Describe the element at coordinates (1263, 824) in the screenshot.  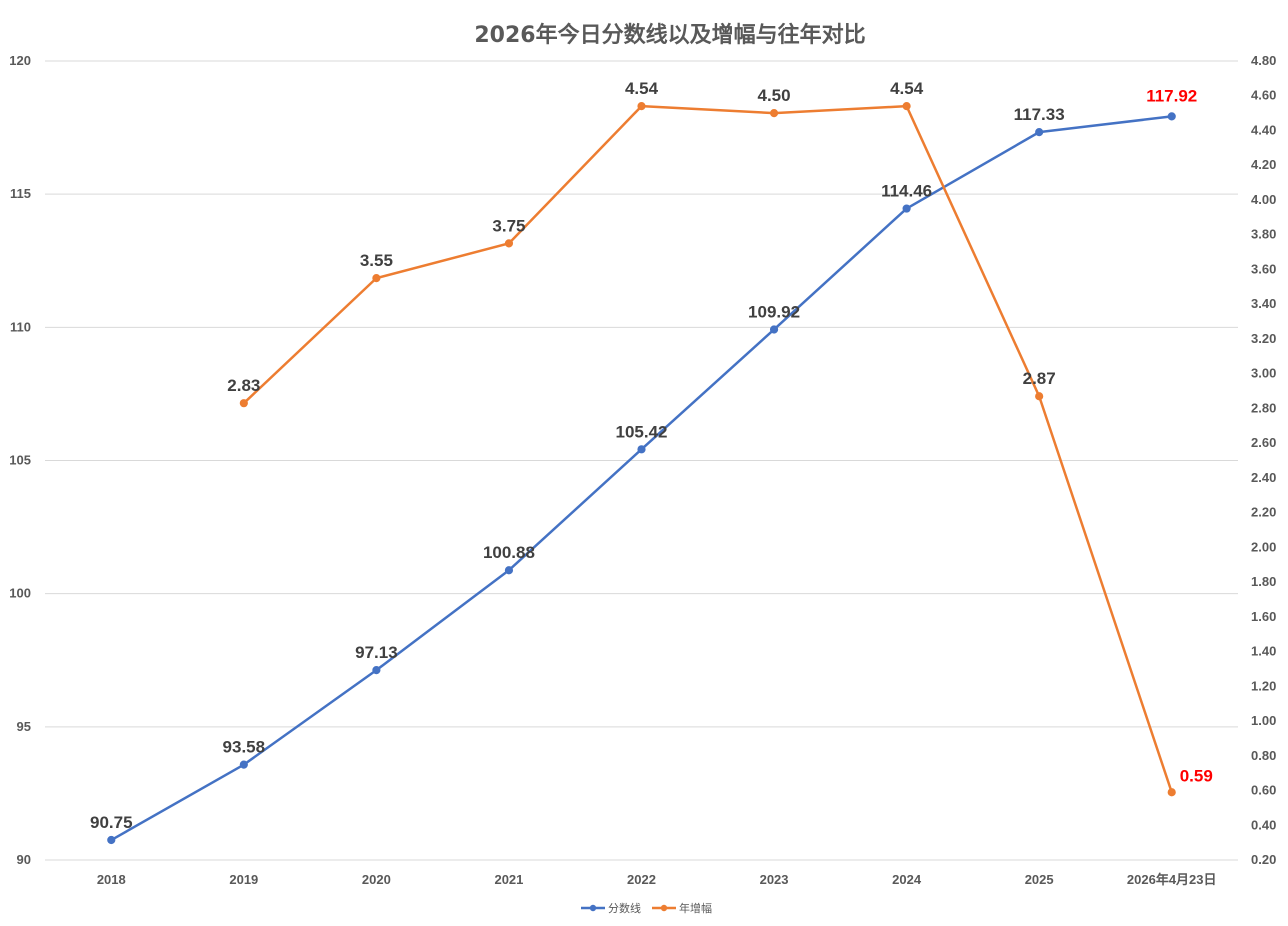
I see `right-axis-tick-label: 0.40` at that location.